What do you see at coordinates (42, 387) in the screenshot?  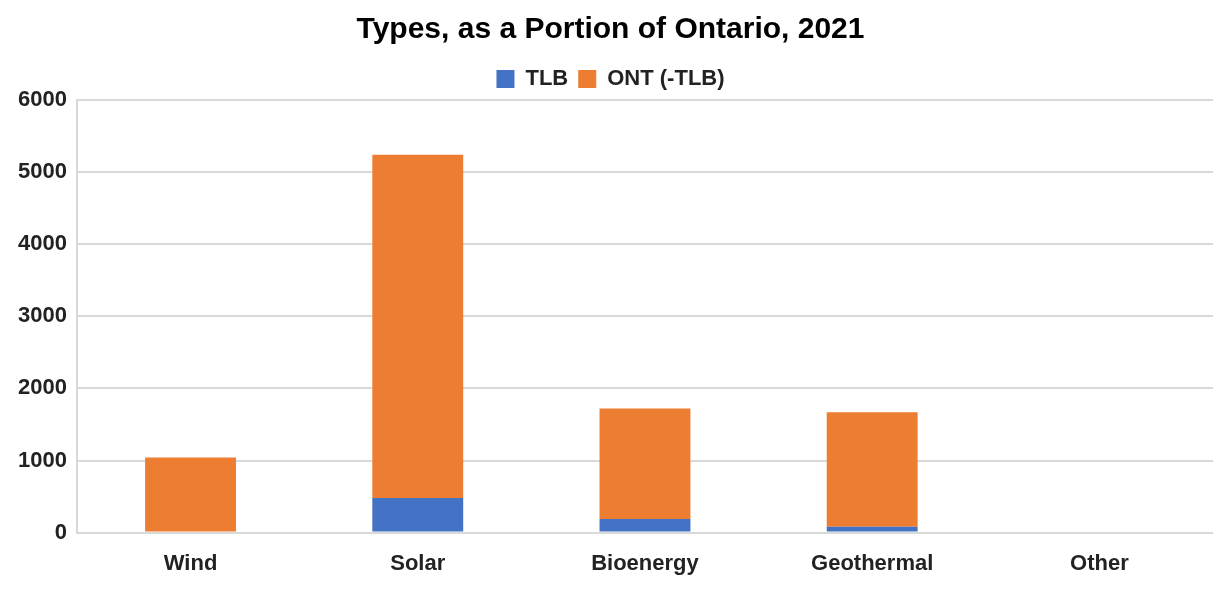 I see `y-tick-label: 2000` at bounding box center [42, 387].